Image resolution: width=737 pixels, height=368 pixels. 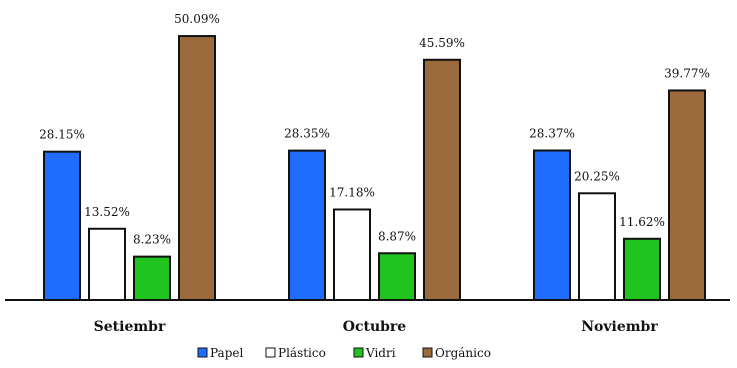 What do you see at coordinates (270, 352) in the screenshot?
I see `legend-swatch-plastico` at bounding box center [270, 352].